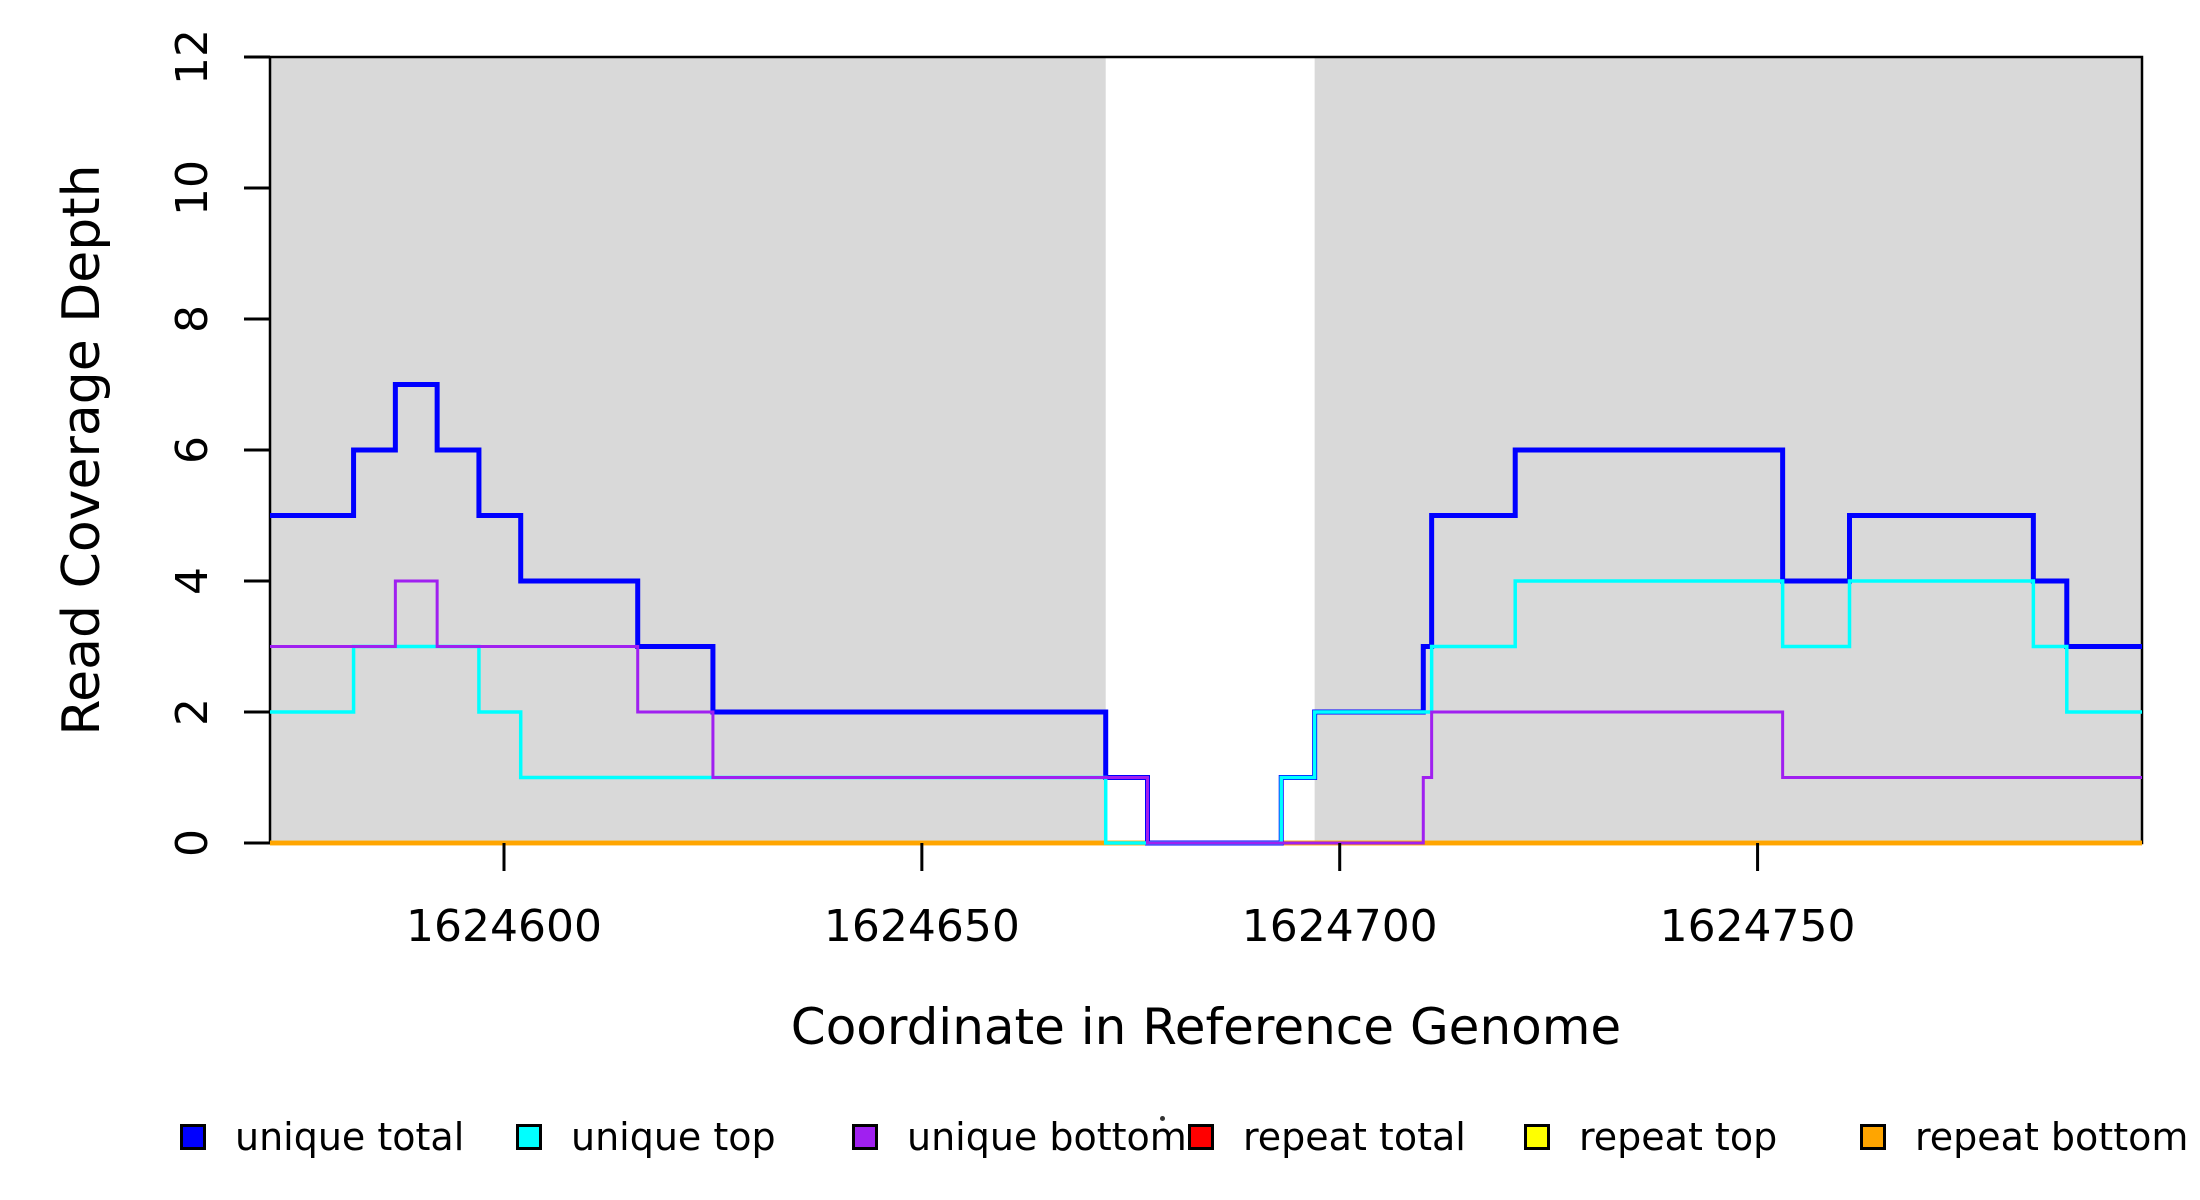 The width and height of the screenshot is (2200, 1200). I want to click on legend-swatch-repeat-bottom, so click(1873, 1137).